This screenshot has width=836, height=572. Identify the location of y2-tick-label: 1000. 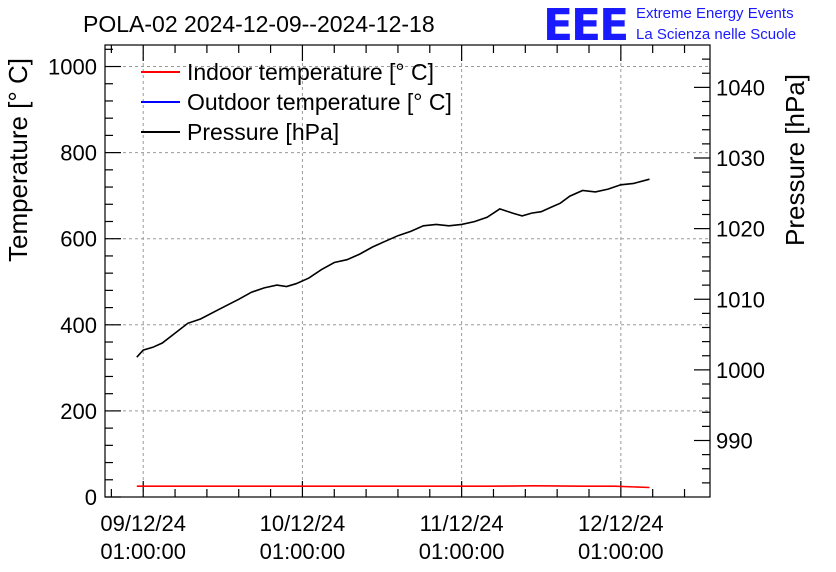
(740, 370).